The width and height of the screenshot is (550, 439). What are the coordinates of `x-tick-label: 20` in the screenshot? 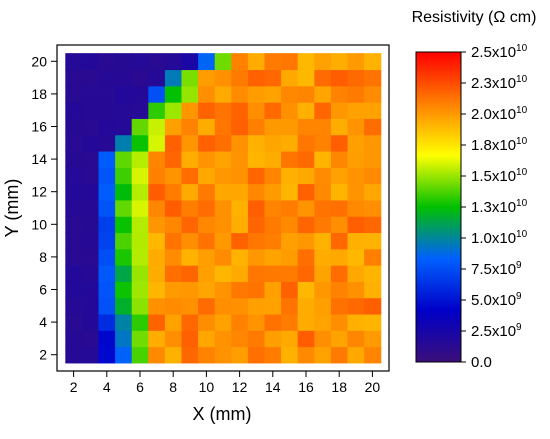 It's located at (373, 387).